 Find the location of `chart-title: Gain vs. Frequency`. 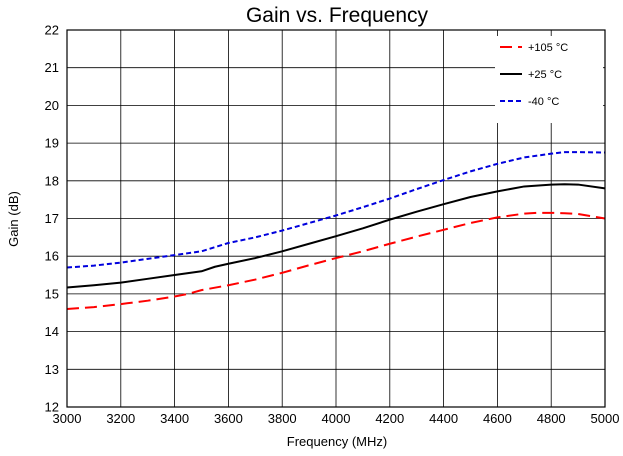

chart-title: Gain vs. Frequency is located at coordinates (337, 15).